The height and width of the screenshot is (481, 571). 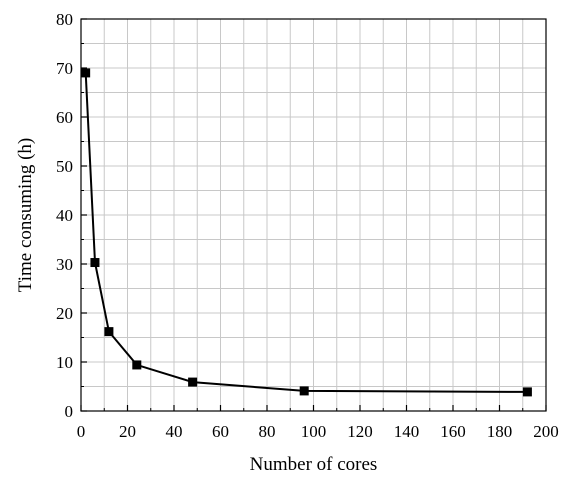 I want to click on x-tick-label: 200, so click(x=546, y=431).